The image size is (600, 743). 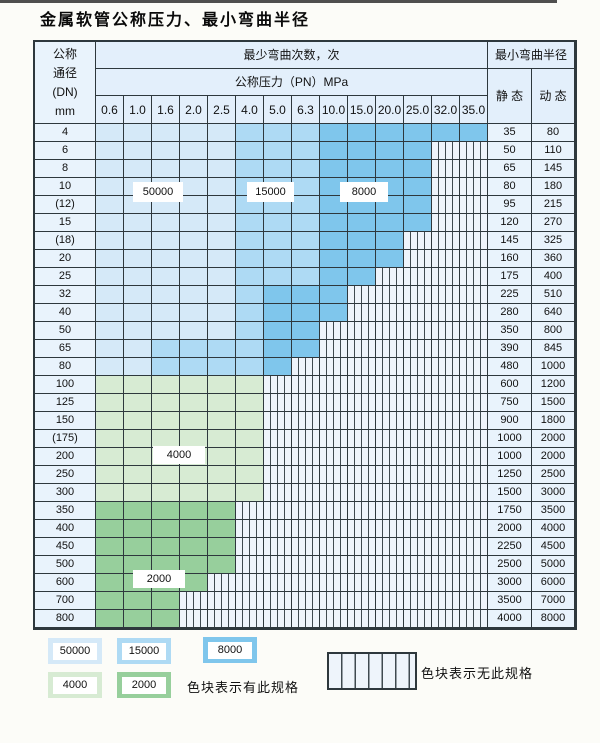 What do you see at coordinates (65, 259) in the screenshot?
I see `dn-label: 20` at bounding box center [65, 259].